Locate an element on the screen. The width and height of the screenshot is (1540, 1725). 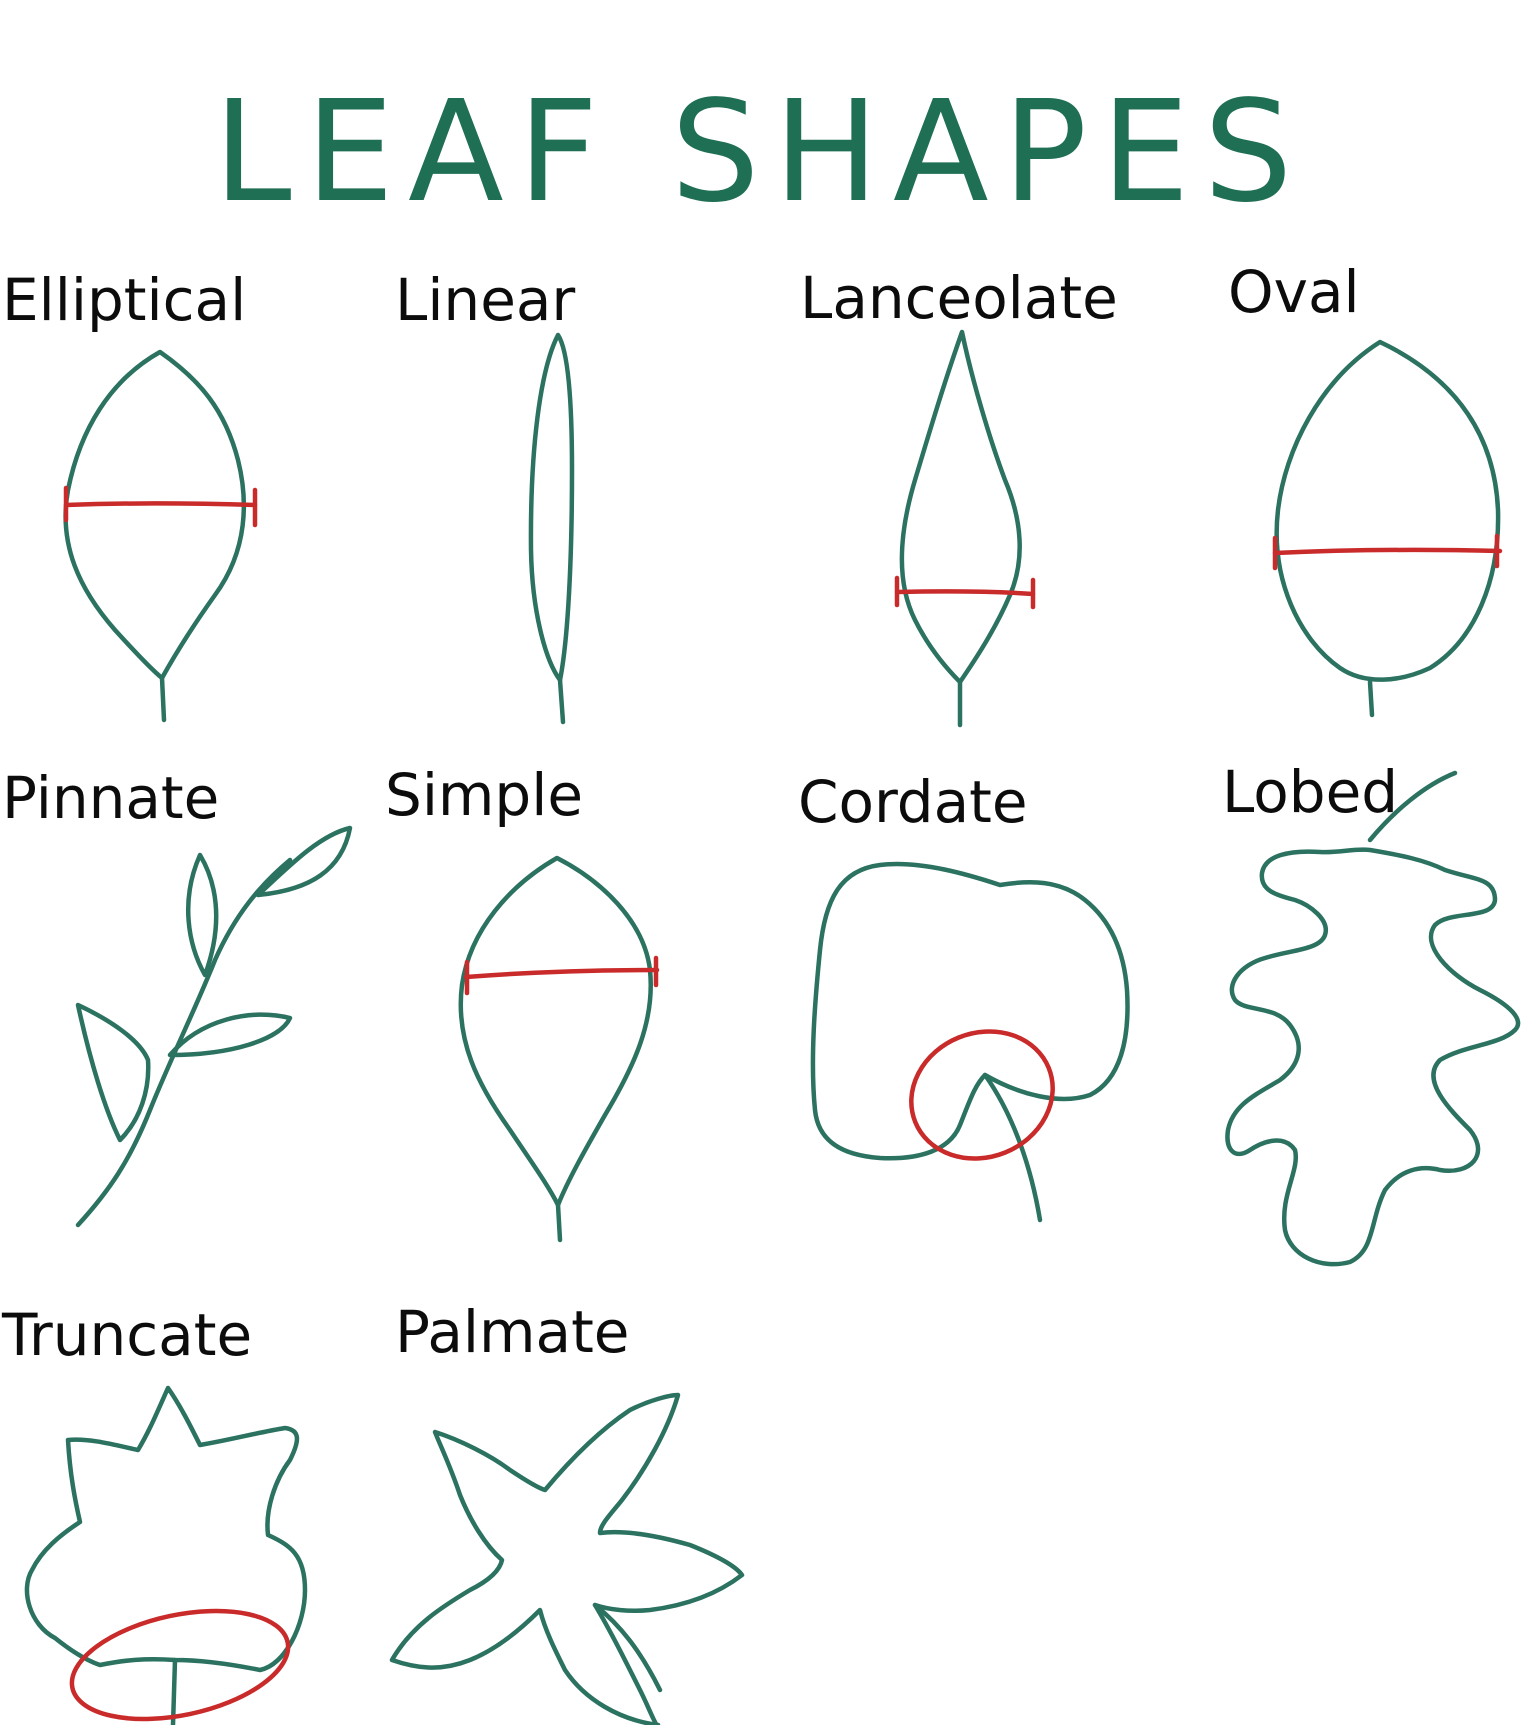
cordate-outline is located at coordinates (970, 1011).